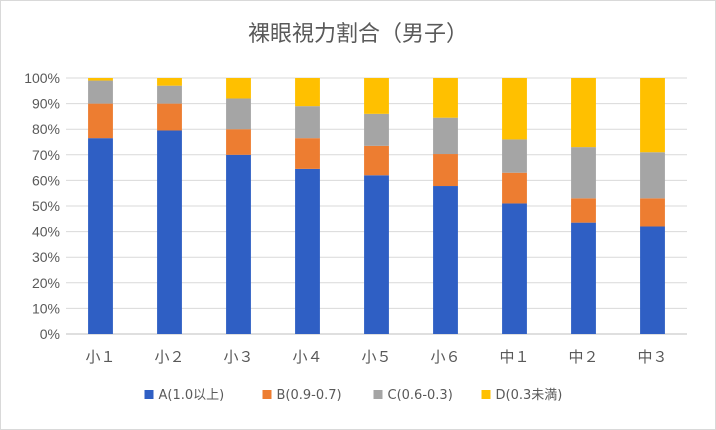 Image resolution: width=716 pixels, height=430 pixels. Describe the element at coordinates (46, 232) in the screenshot. I see `y-tick-label: 40%` at that location.